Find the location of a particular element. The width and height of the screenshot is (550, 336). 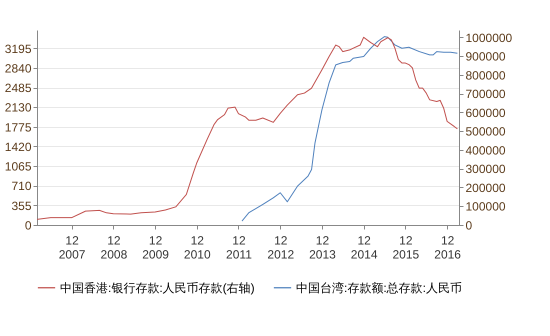

y-tick-label: 1420 is located at coordinates (18, 147).